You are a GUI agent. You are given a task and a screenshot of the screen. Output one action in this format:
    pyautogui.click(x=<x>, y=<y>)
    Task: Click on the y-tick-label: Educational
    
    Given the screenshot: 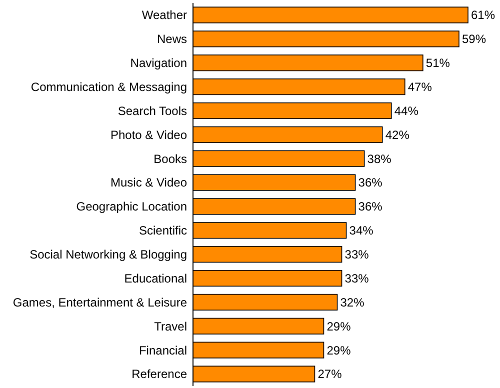 What is the action you would take?
    pyautogui.click(x=155, y=278)
    